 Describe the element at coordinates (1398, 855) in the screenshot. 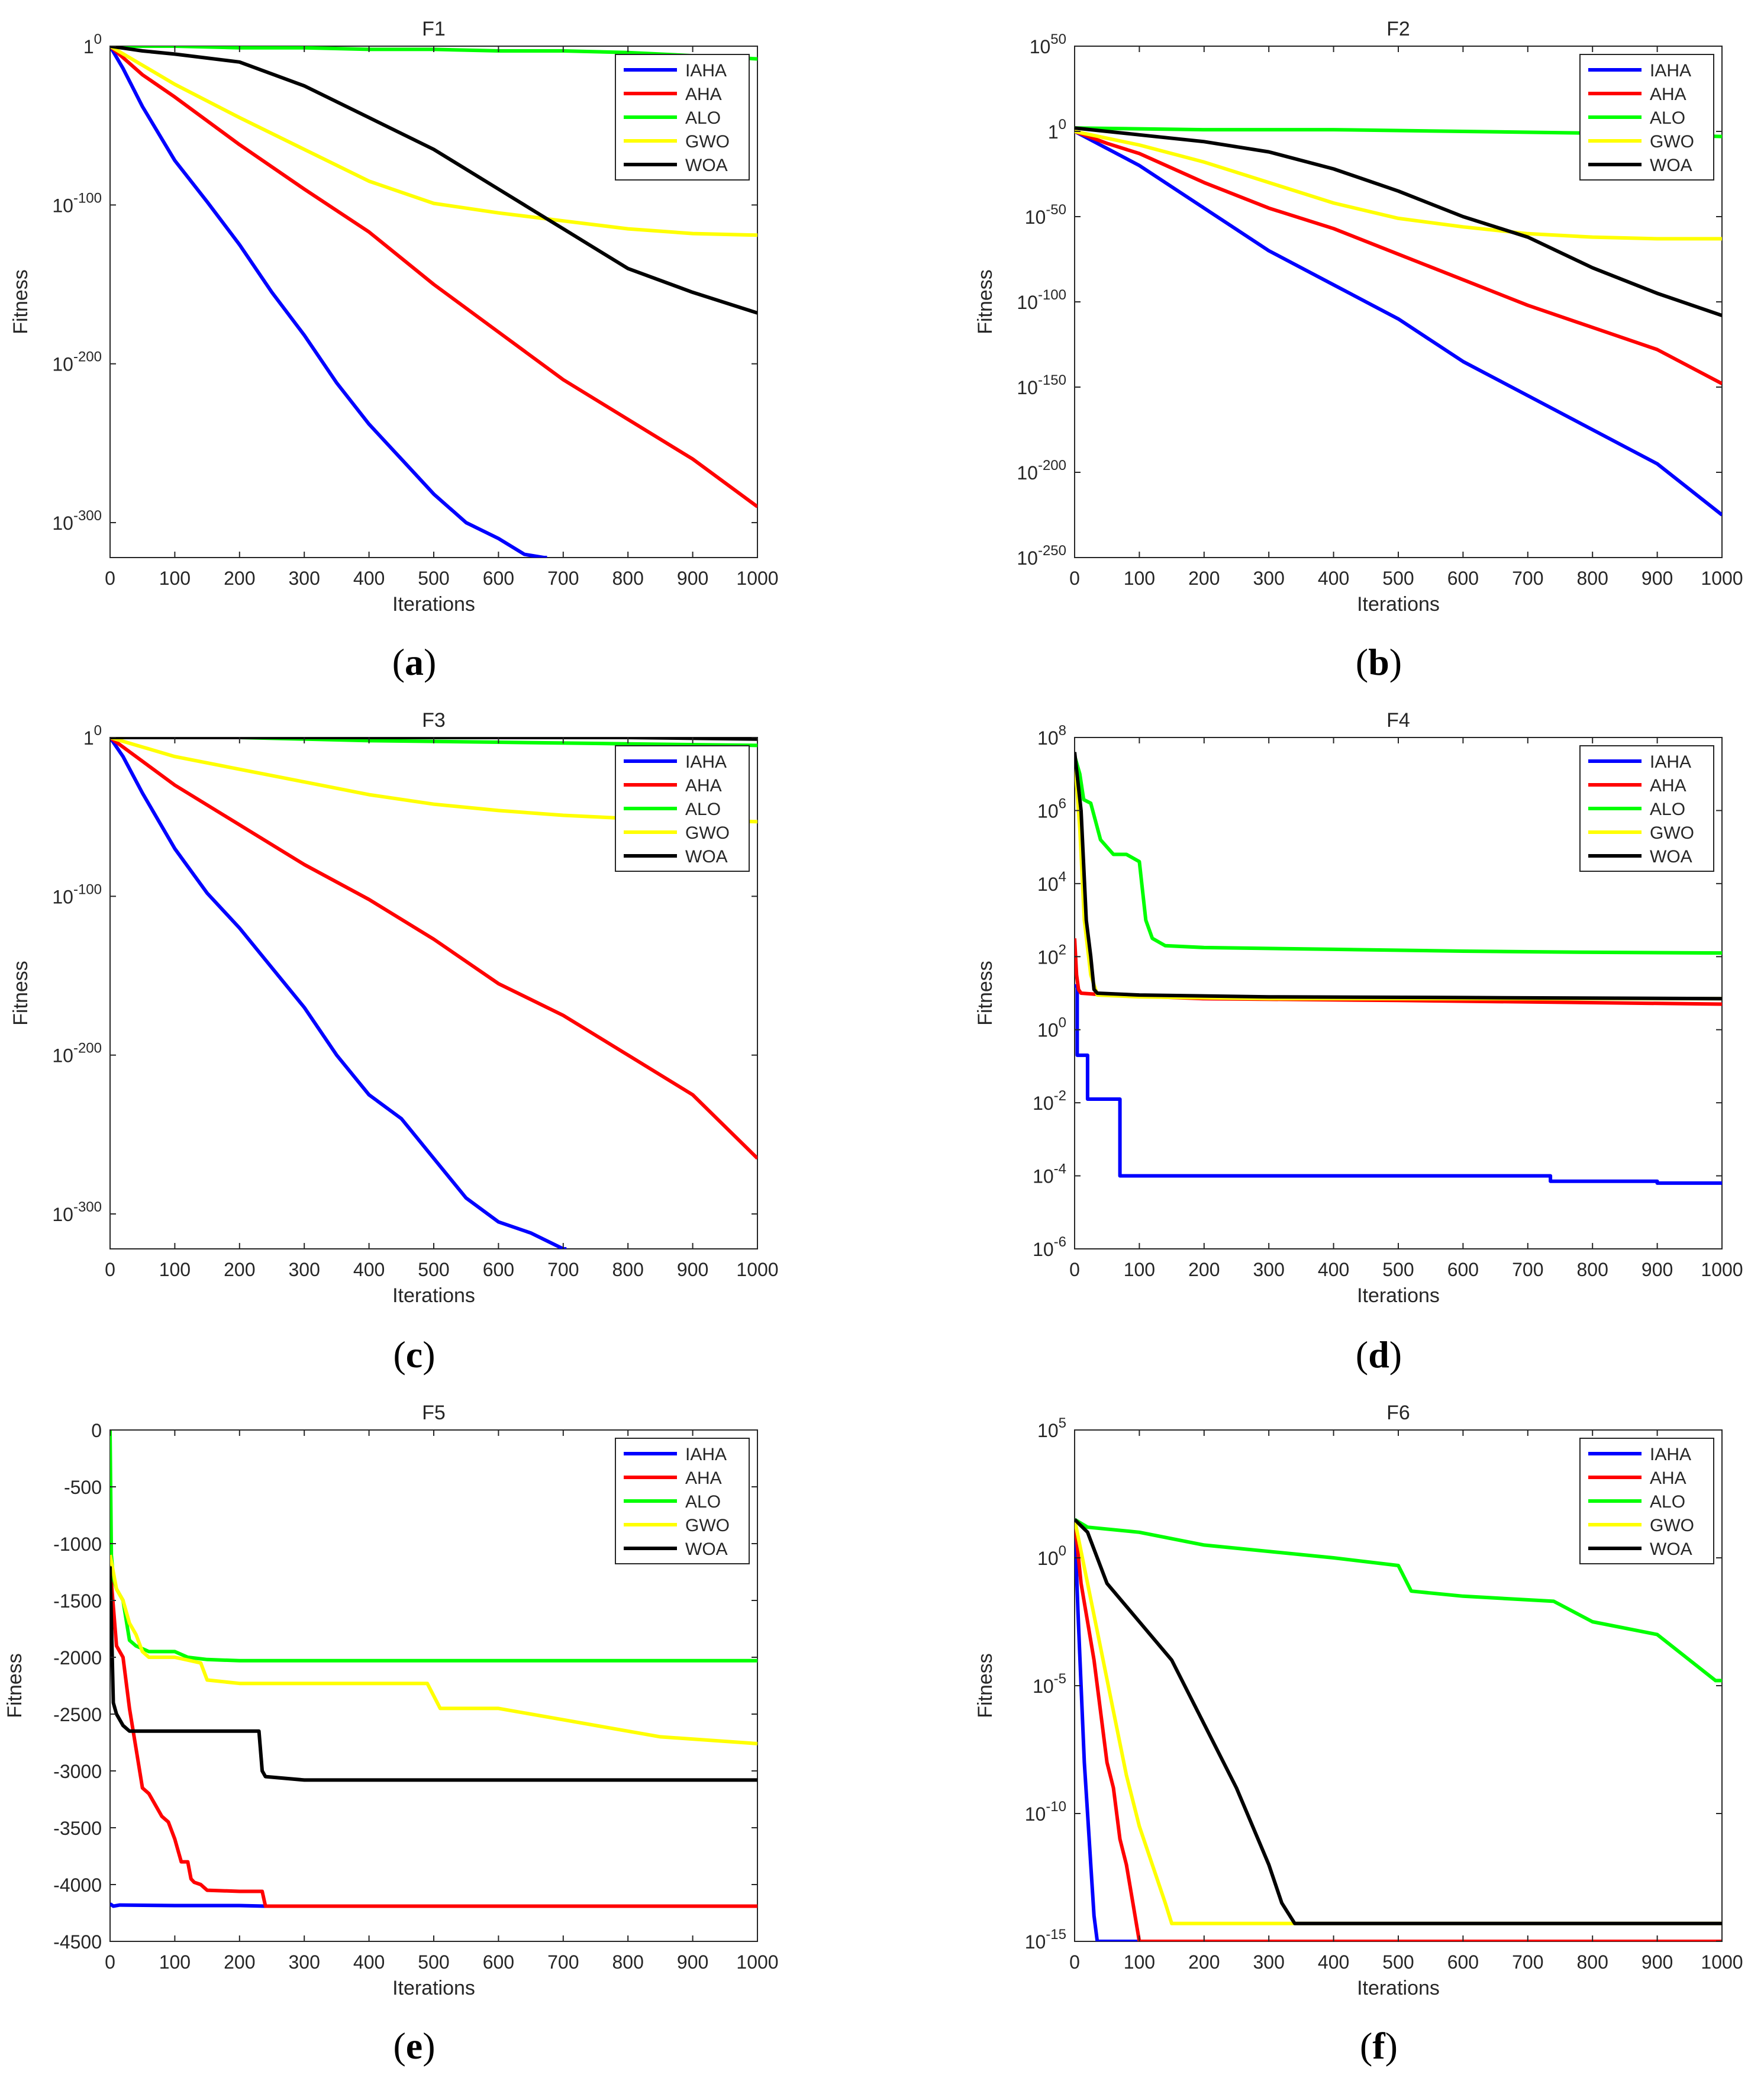

I see `series-line-alo` at that location.